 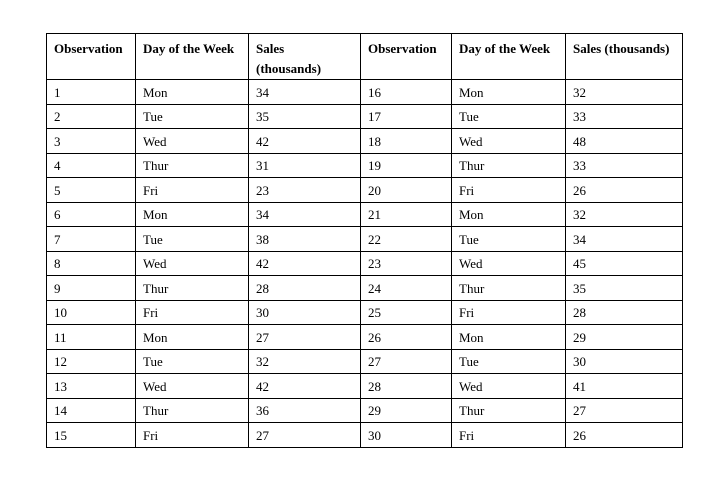 What do you see at coordinates (91, 288) in the screenshot?
I see `cell-observation-left: 9` at bounding box center [91, 288].